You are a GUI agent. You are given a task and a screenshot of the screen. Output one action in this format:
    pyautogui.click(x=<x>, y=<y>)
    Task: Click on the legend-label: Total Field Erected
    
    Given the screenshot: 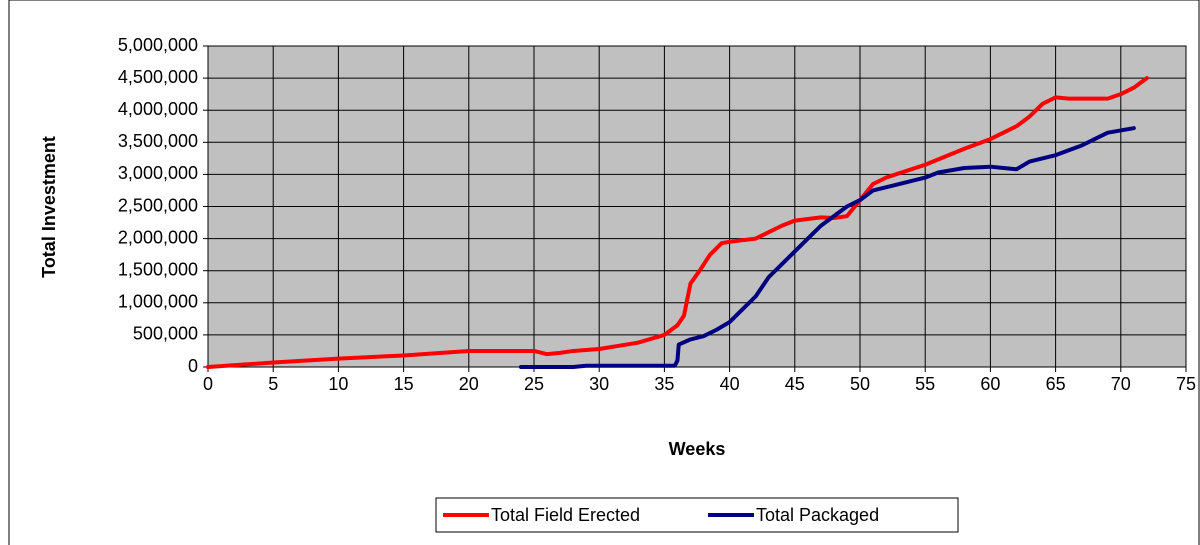 What is the action you would take?
    pyautogui.click(x=565, y=515)
    